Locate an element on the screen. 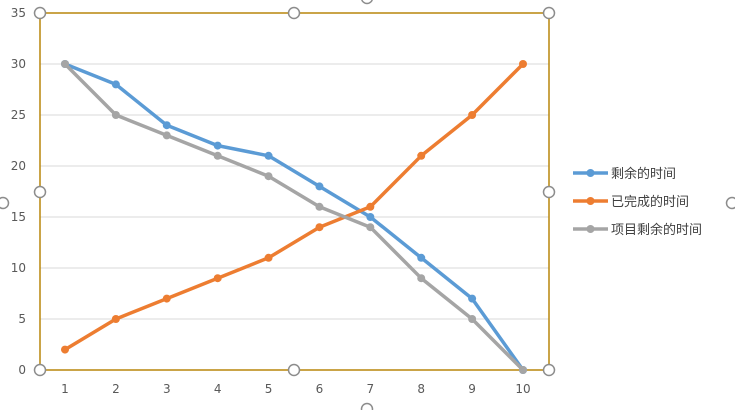 The image size is (735, 410). y-tick-label: 25 is located at coordinates (18, 115).